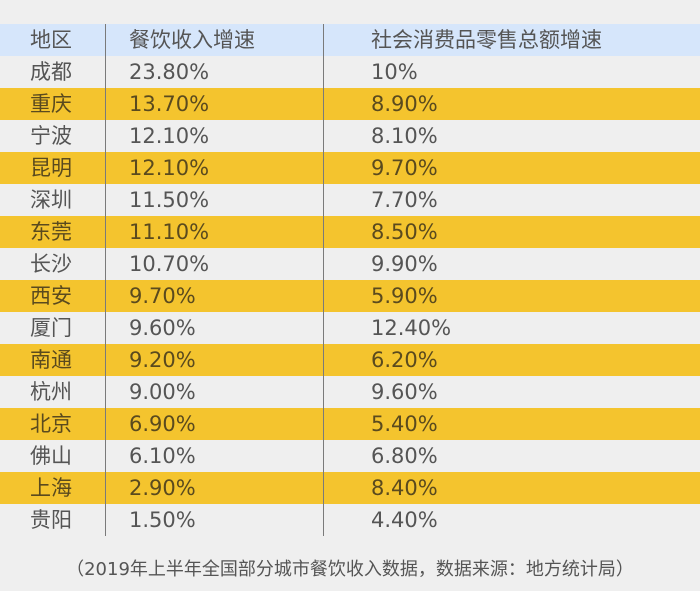  What do you see at coordinates (350, 392) in the screenshot?
I see `table-row: 杭州 9.00% 9.60%` at bounding box center [350, 392].